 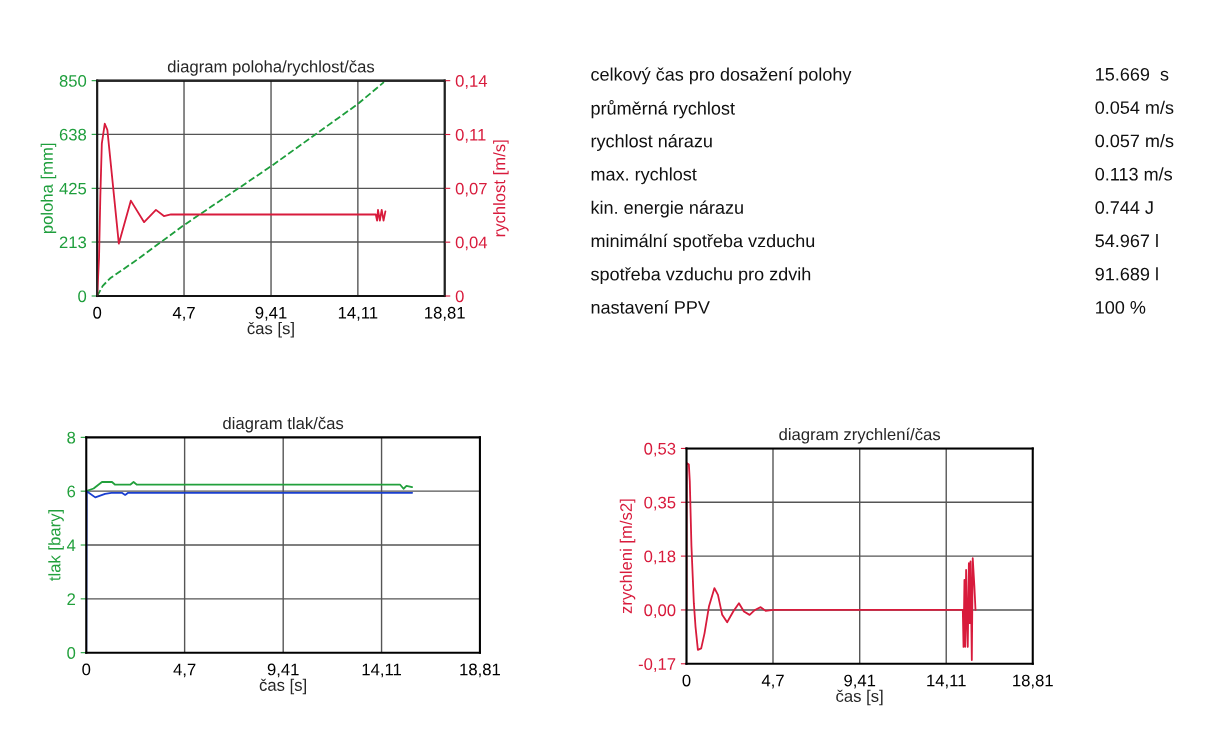 What do you see at coordinates (1134, 107) in the screenshot?
I see `text: 0.054 m/s` at bounding box center [1134, 107].